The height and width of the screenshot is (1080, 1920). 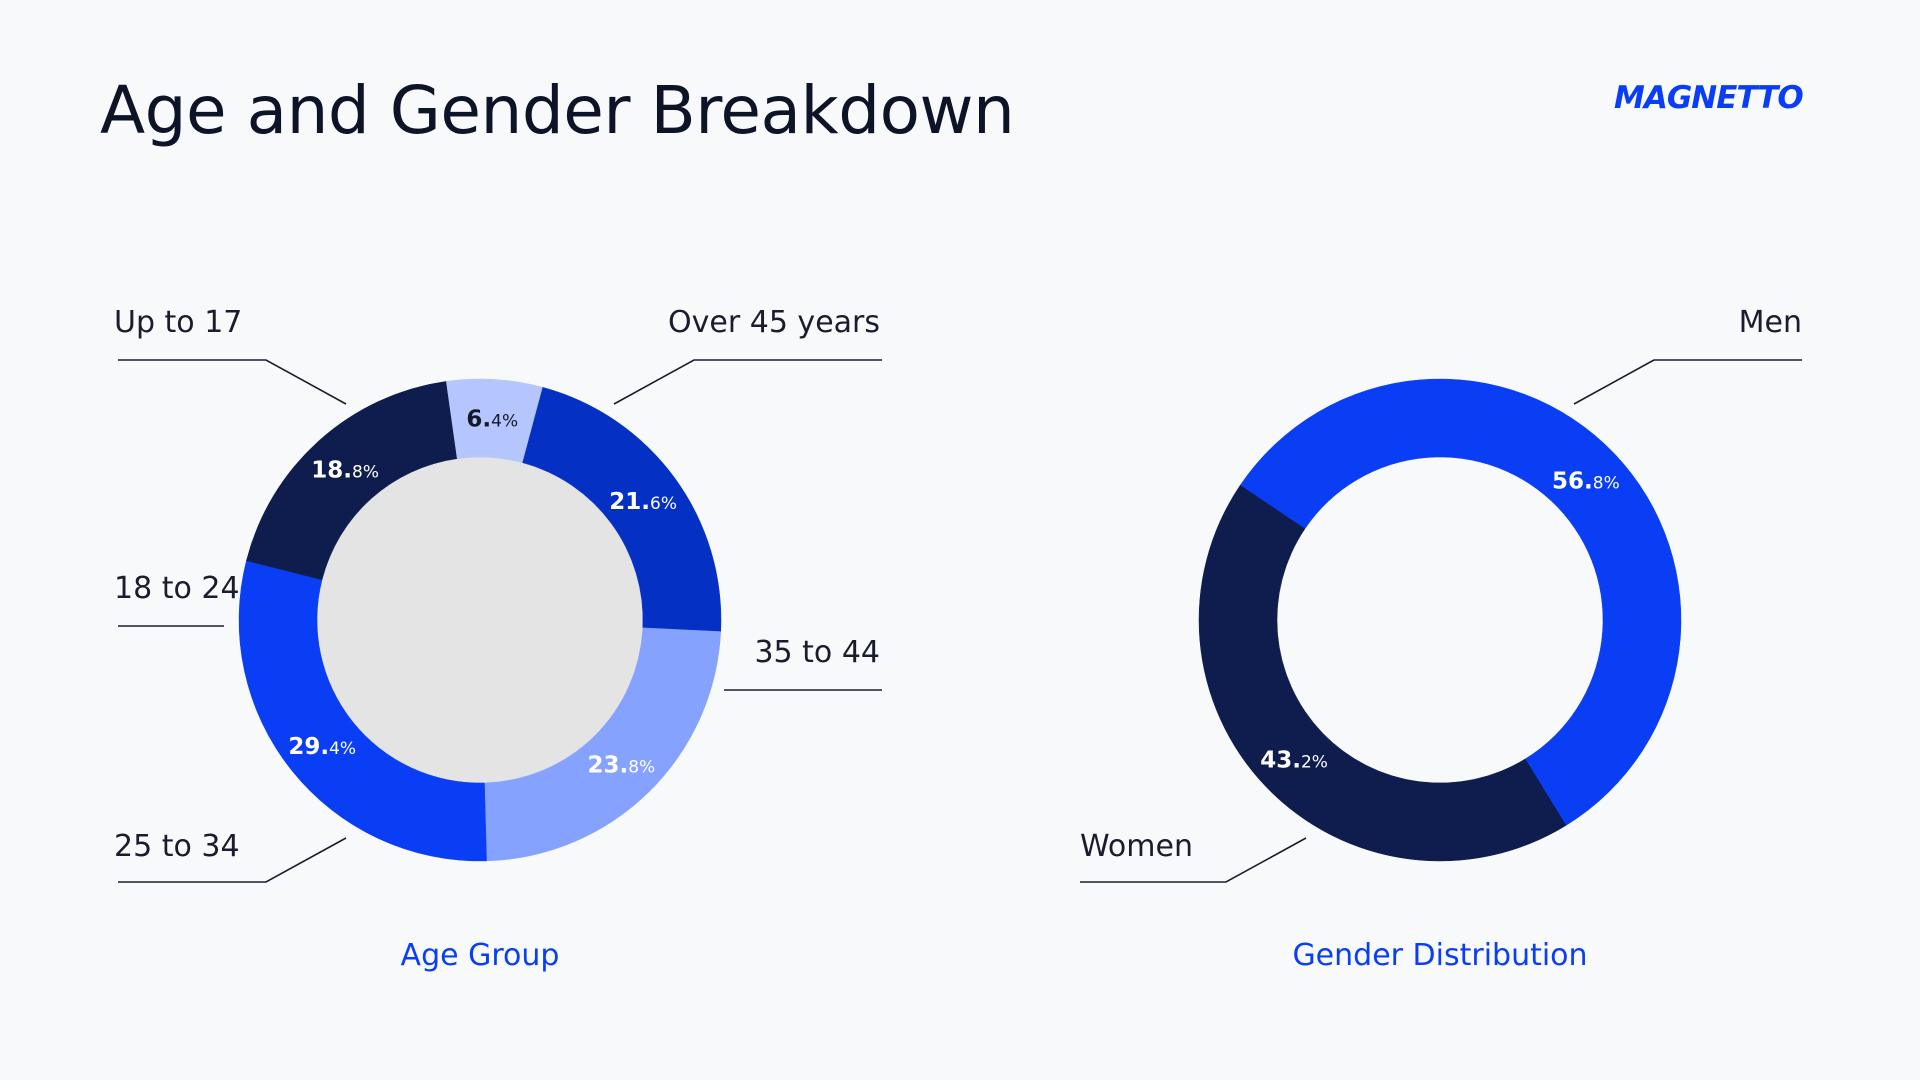 What do you see at coordinates (1687, 382) in the screenshot?
I see `callout-line-men` at bounding box center [1687, 382].